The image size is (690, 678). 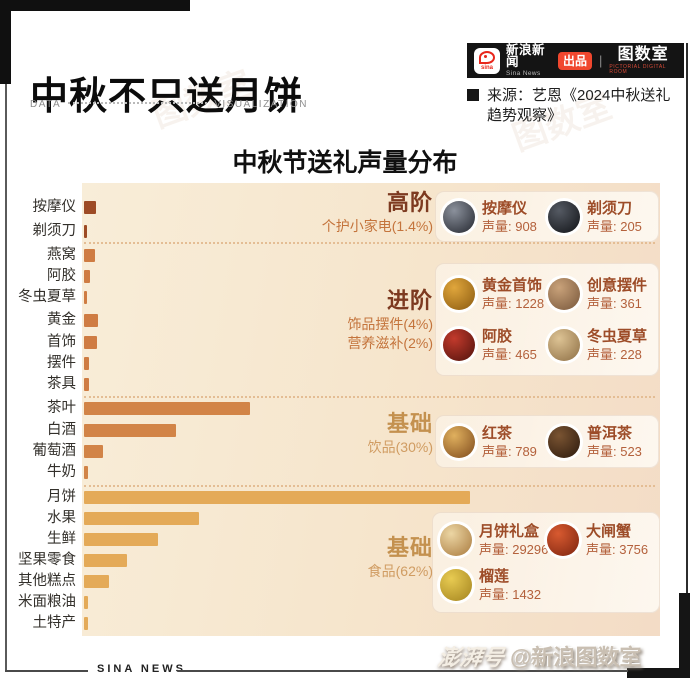 I want to click on tier-subtitle: 个护小家电(1.4%), so click(x=377, y=226).